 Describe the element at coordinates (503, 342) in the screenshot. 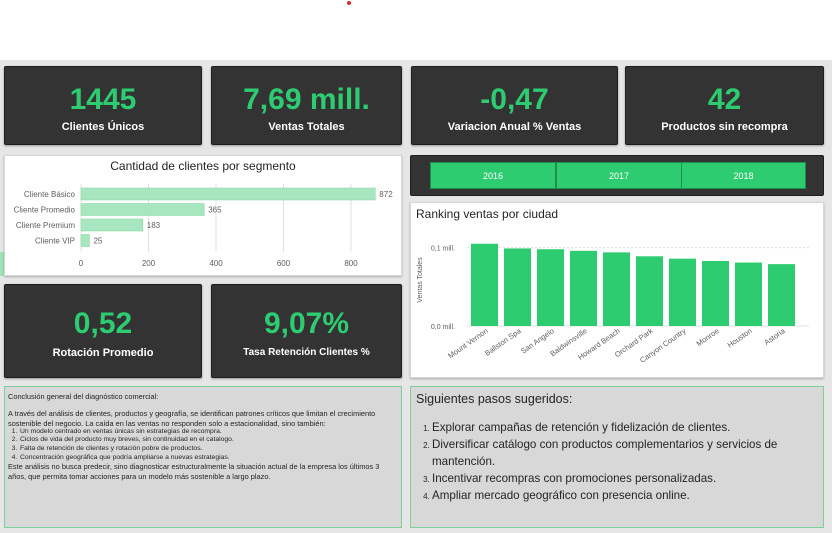

I see `x-tick-label: Ballston Spa` at that location.